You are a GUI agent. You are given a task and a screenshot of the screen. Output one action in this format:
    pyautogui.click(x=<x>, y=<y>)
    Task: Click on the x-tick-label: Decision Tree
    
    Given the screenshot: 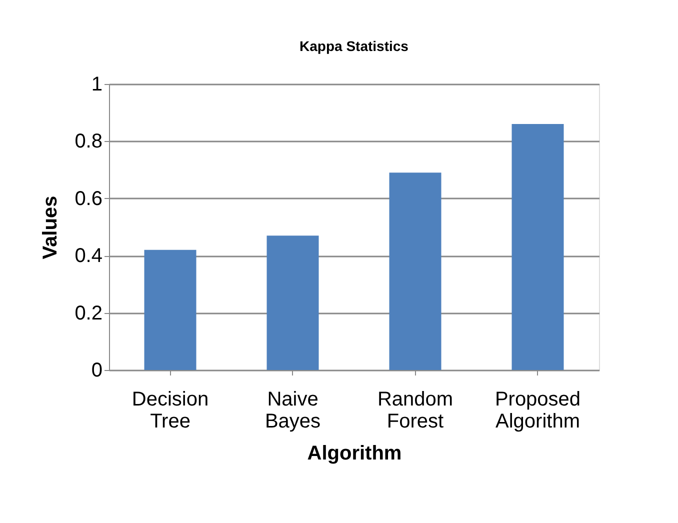 What is the action you would take?
    pyautogui.click(x=170, y=410)
    